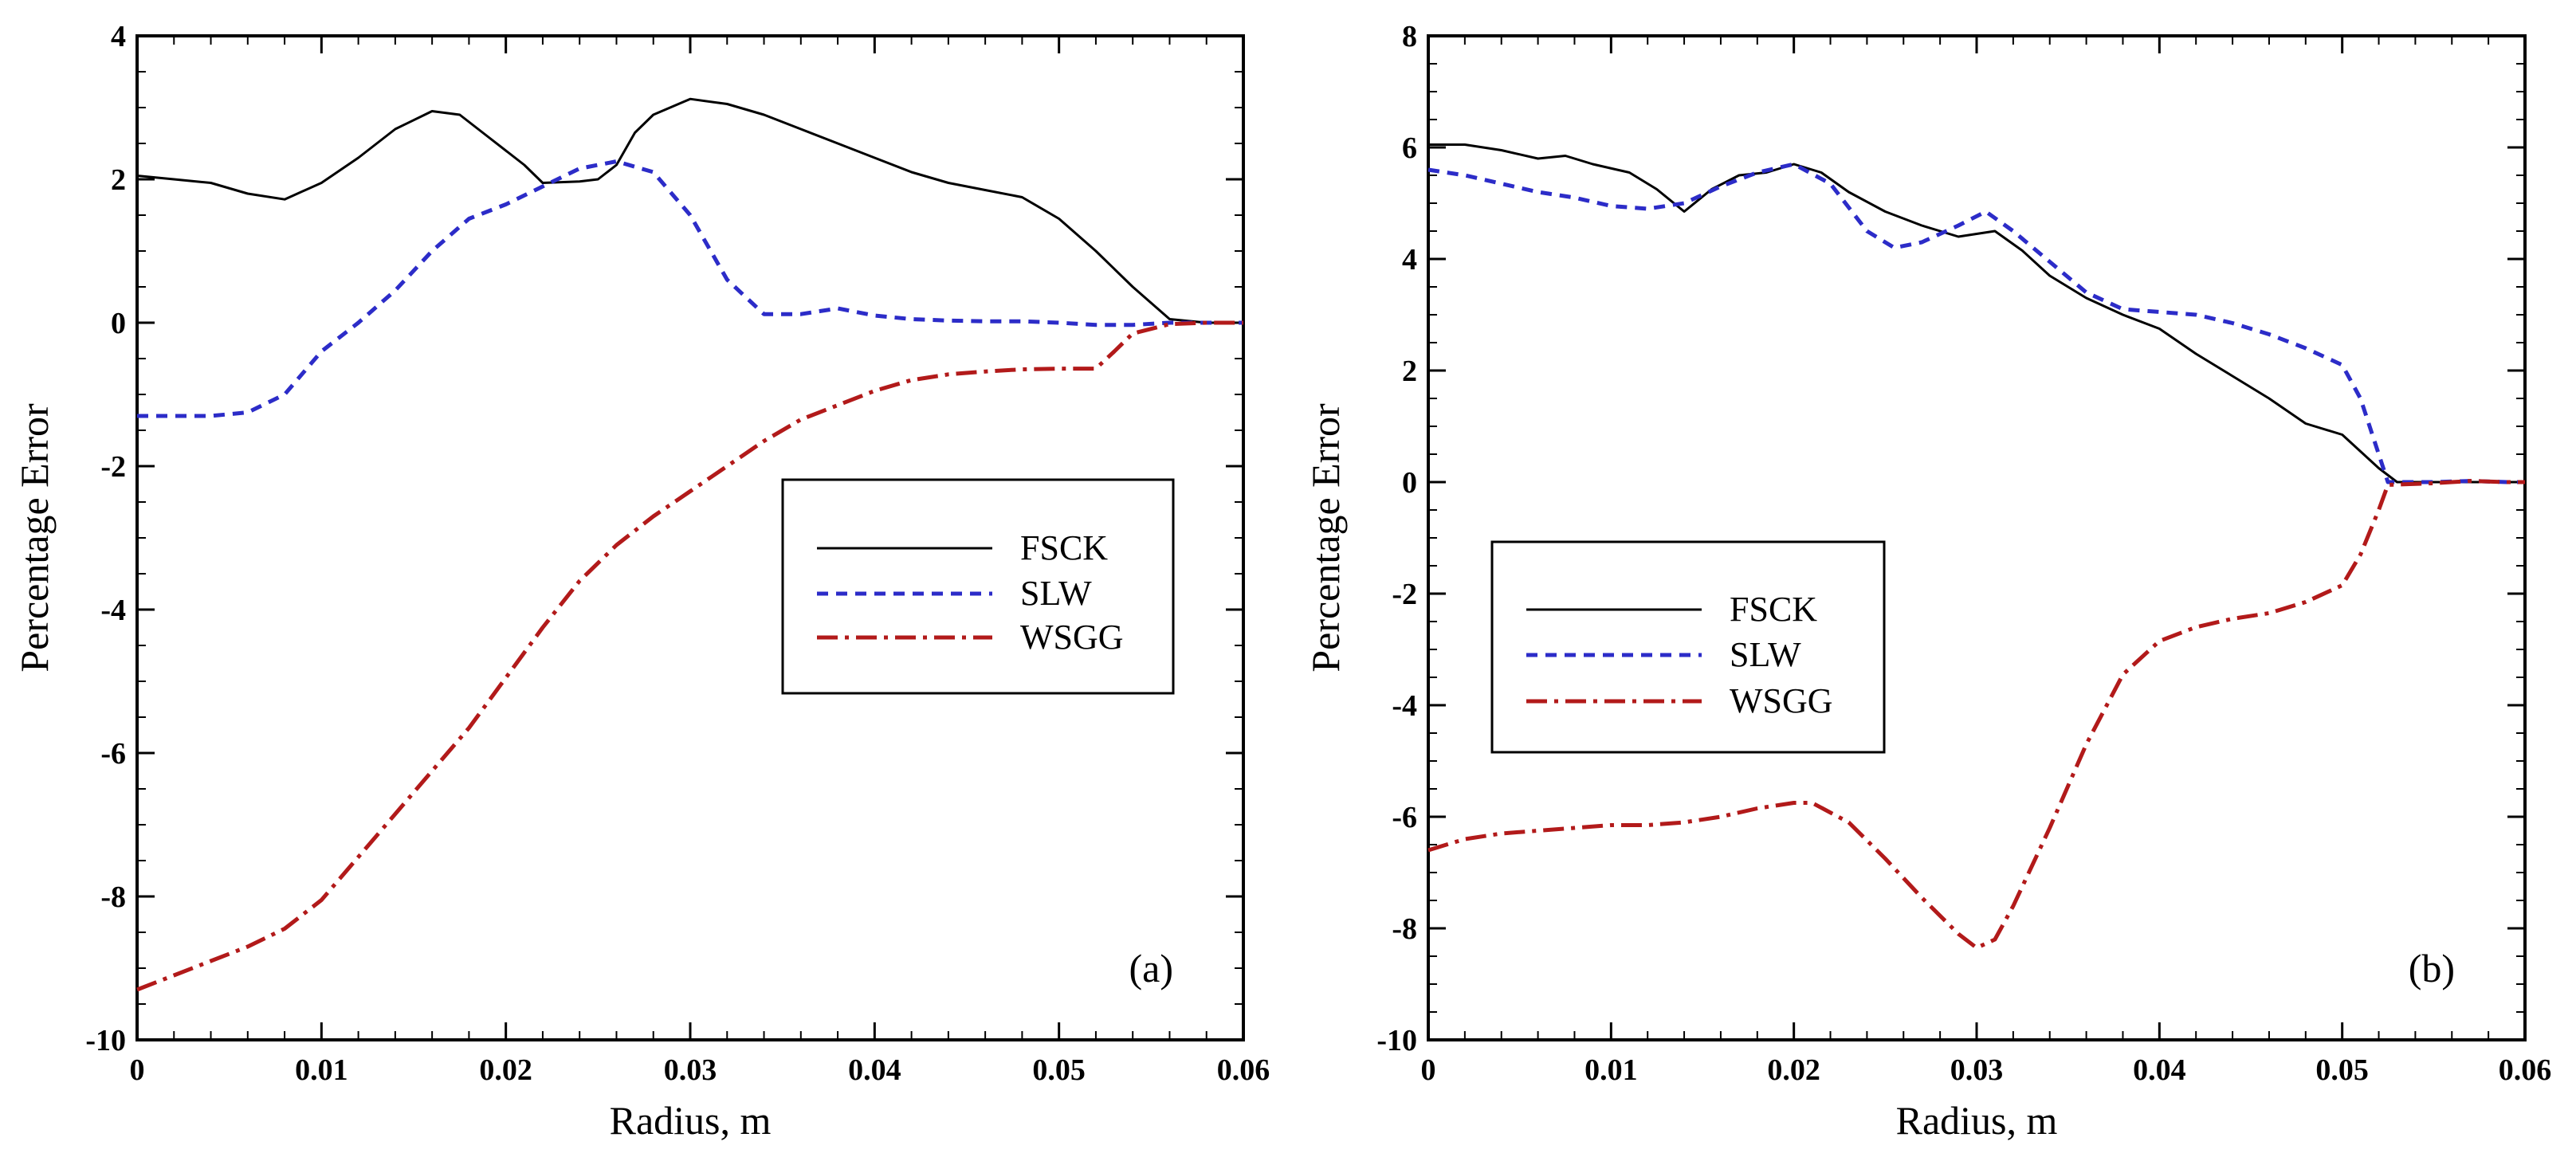 The width and height of the screenshot is (2576, 1161). What do you see at coordinates (1977, 1121) in the screenshot?
I see `x-axis-title-b: Radius, m` at bounding box center [1977, 1121].